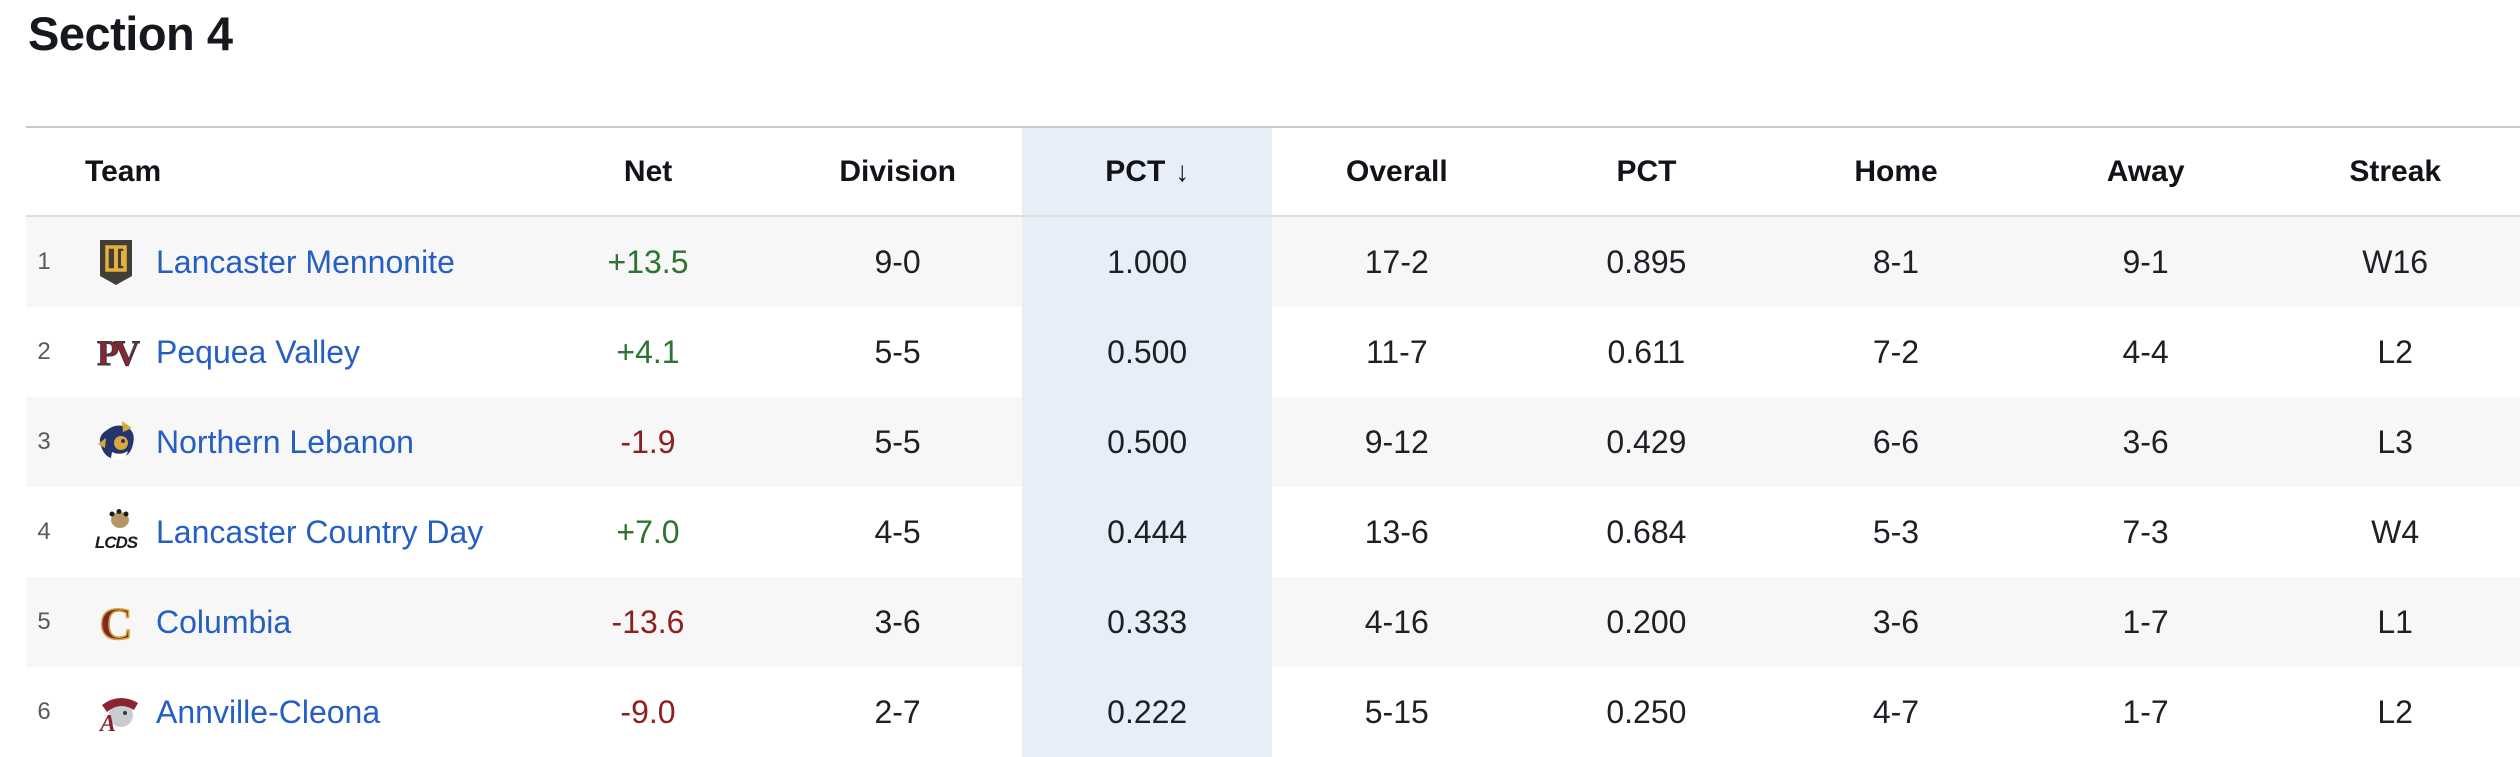  I want to click on division-cell: 2-7, so click(897, 711).